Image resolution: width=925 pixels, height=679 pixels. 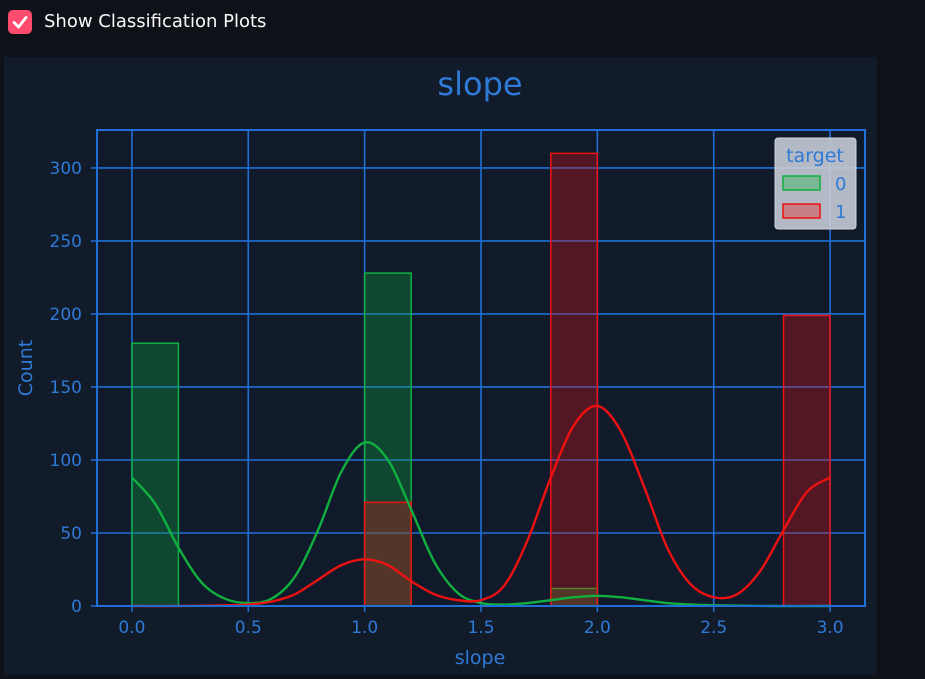 I want to click on y-tick-label: 250, so click(x=66, y=242).